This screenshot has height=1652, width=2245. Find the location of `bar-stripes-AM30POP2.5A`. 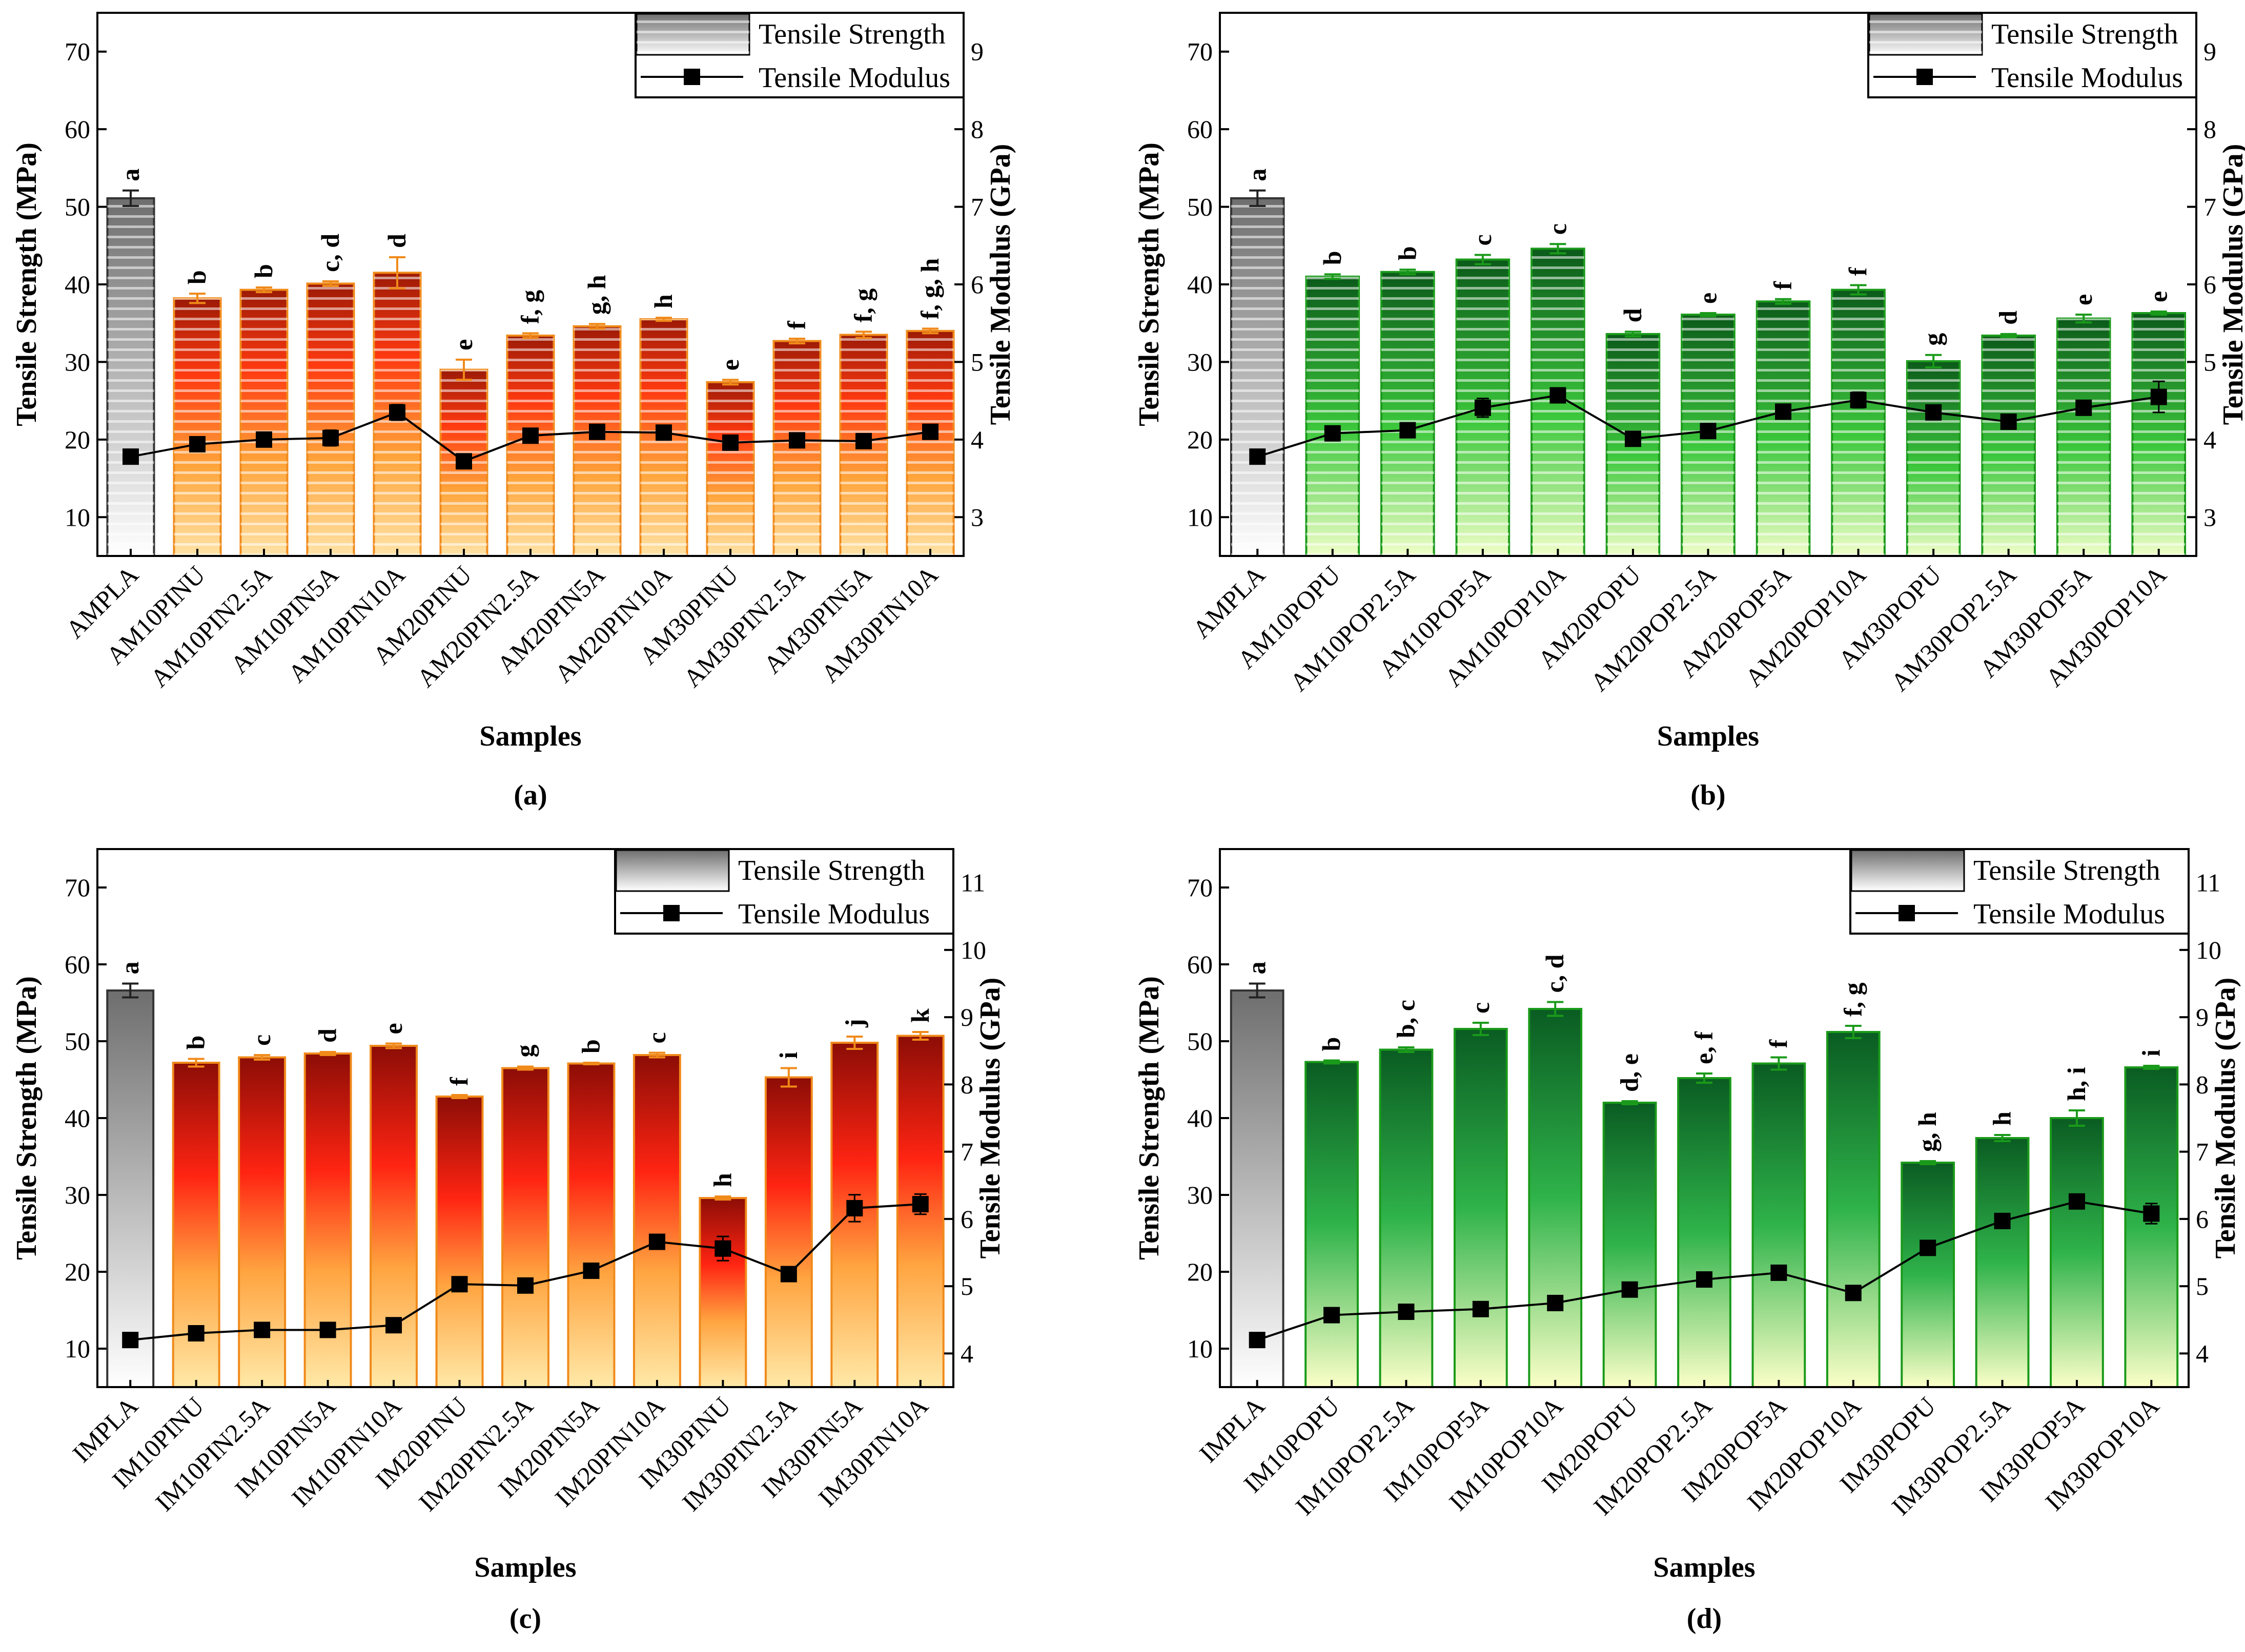

bar-stripes-AM30POP2.5A is located at coordinates (2009, 445).